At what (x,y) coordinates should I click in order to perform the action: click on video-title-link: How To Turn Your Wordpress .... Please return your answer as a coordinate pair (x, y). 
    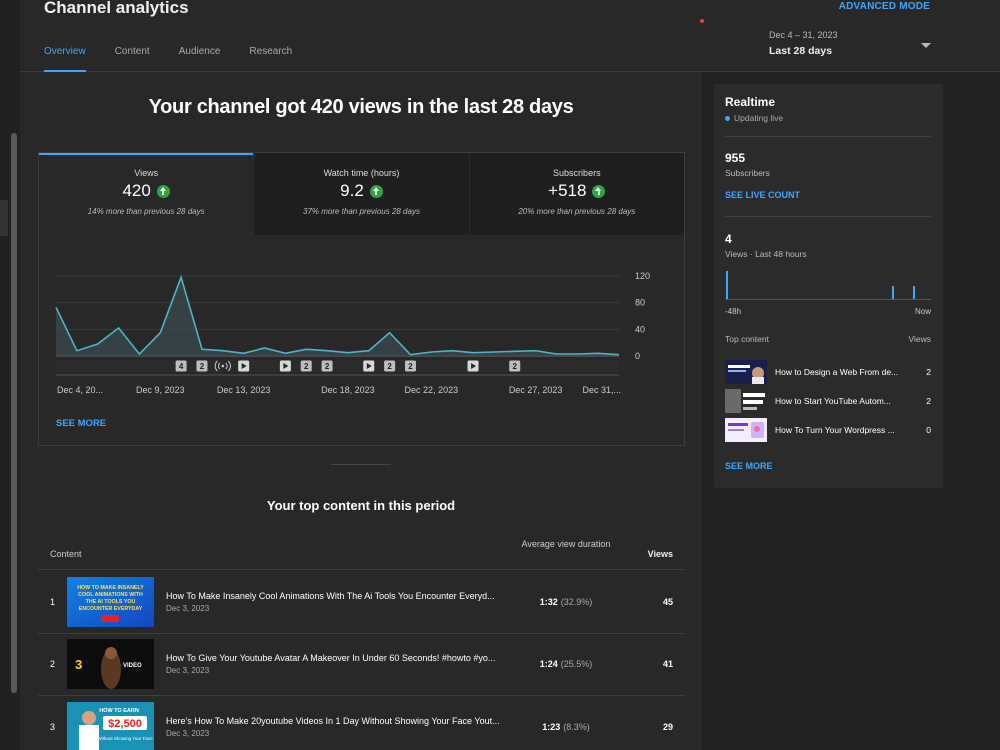
    Looking at the image, I should click on (835, 430).